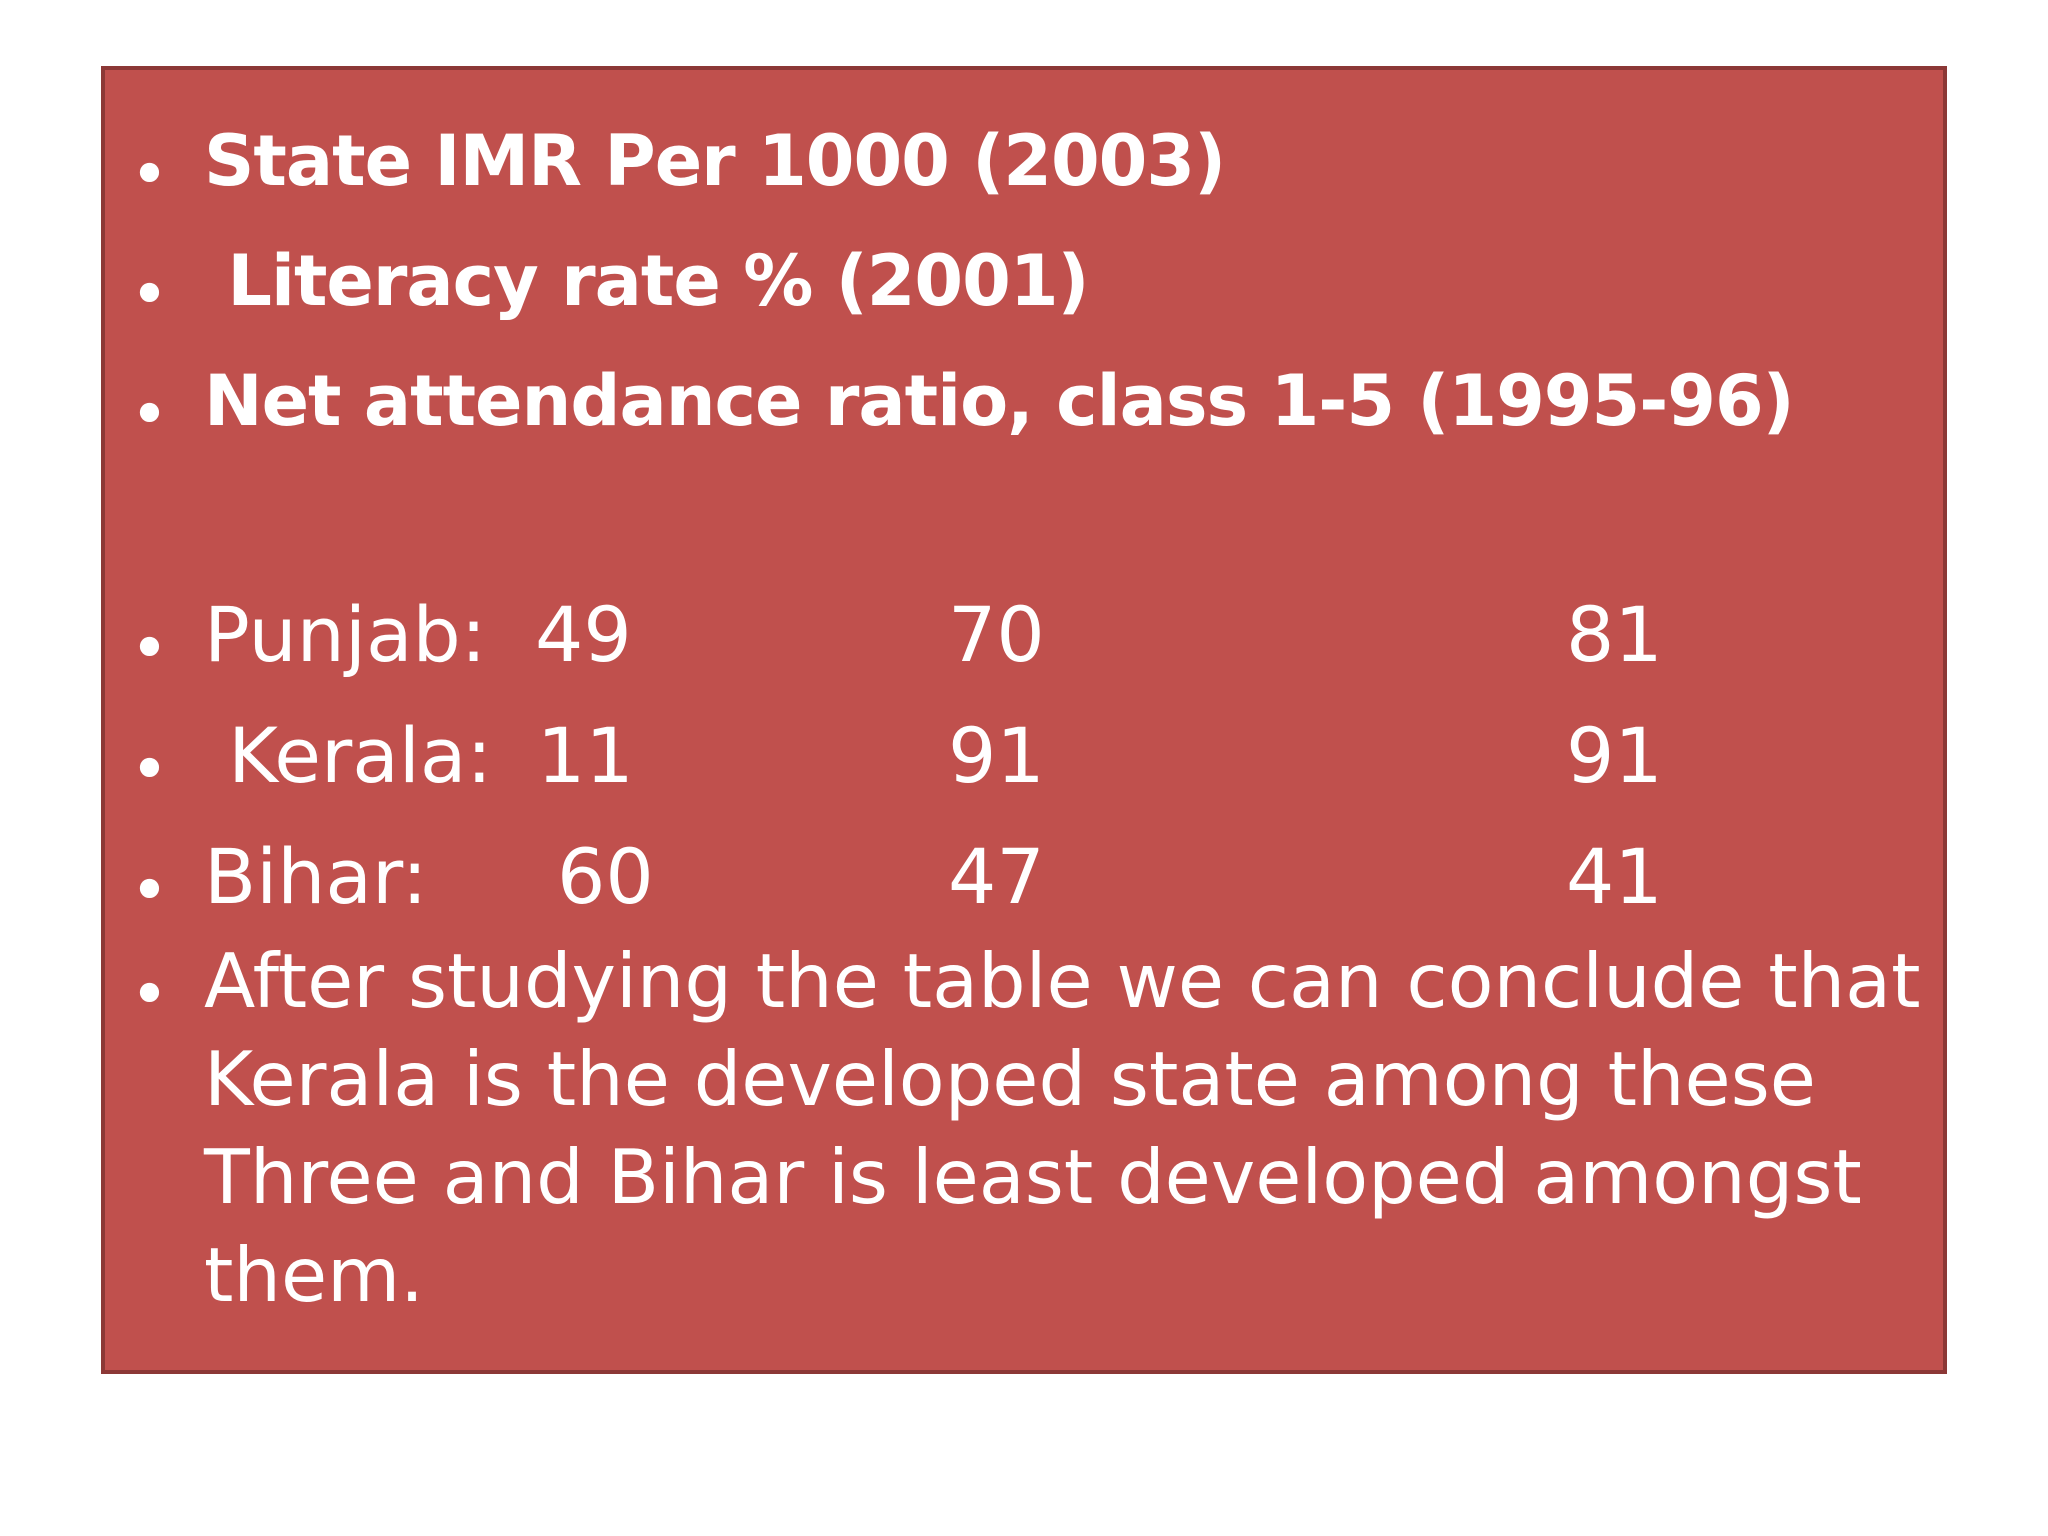  What do you see at coordinates (996, 634) in the screenshot?
I see `literacy-value: 70` at bounding box center [996, 634].